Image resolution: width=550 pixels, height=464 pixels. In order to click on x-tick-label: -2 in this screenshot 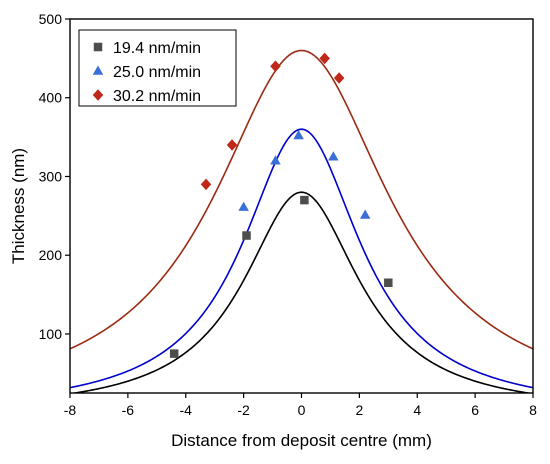, I will do `click(243, 410)`.